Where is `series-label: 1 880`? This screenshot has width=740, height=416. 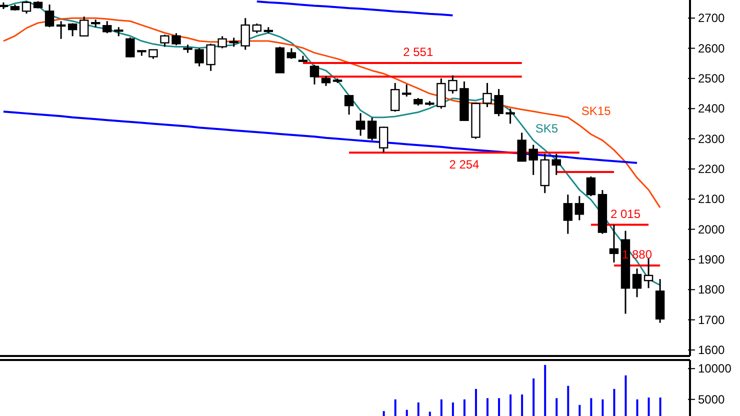 series-label: 1 880 is located at coordinates (637, 254).